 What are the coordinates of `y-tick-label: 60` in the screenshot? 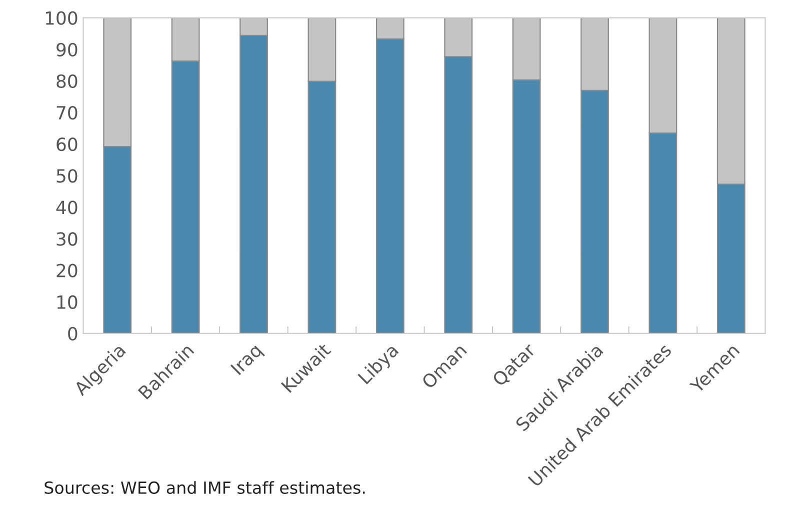 It's located at (67, 145).